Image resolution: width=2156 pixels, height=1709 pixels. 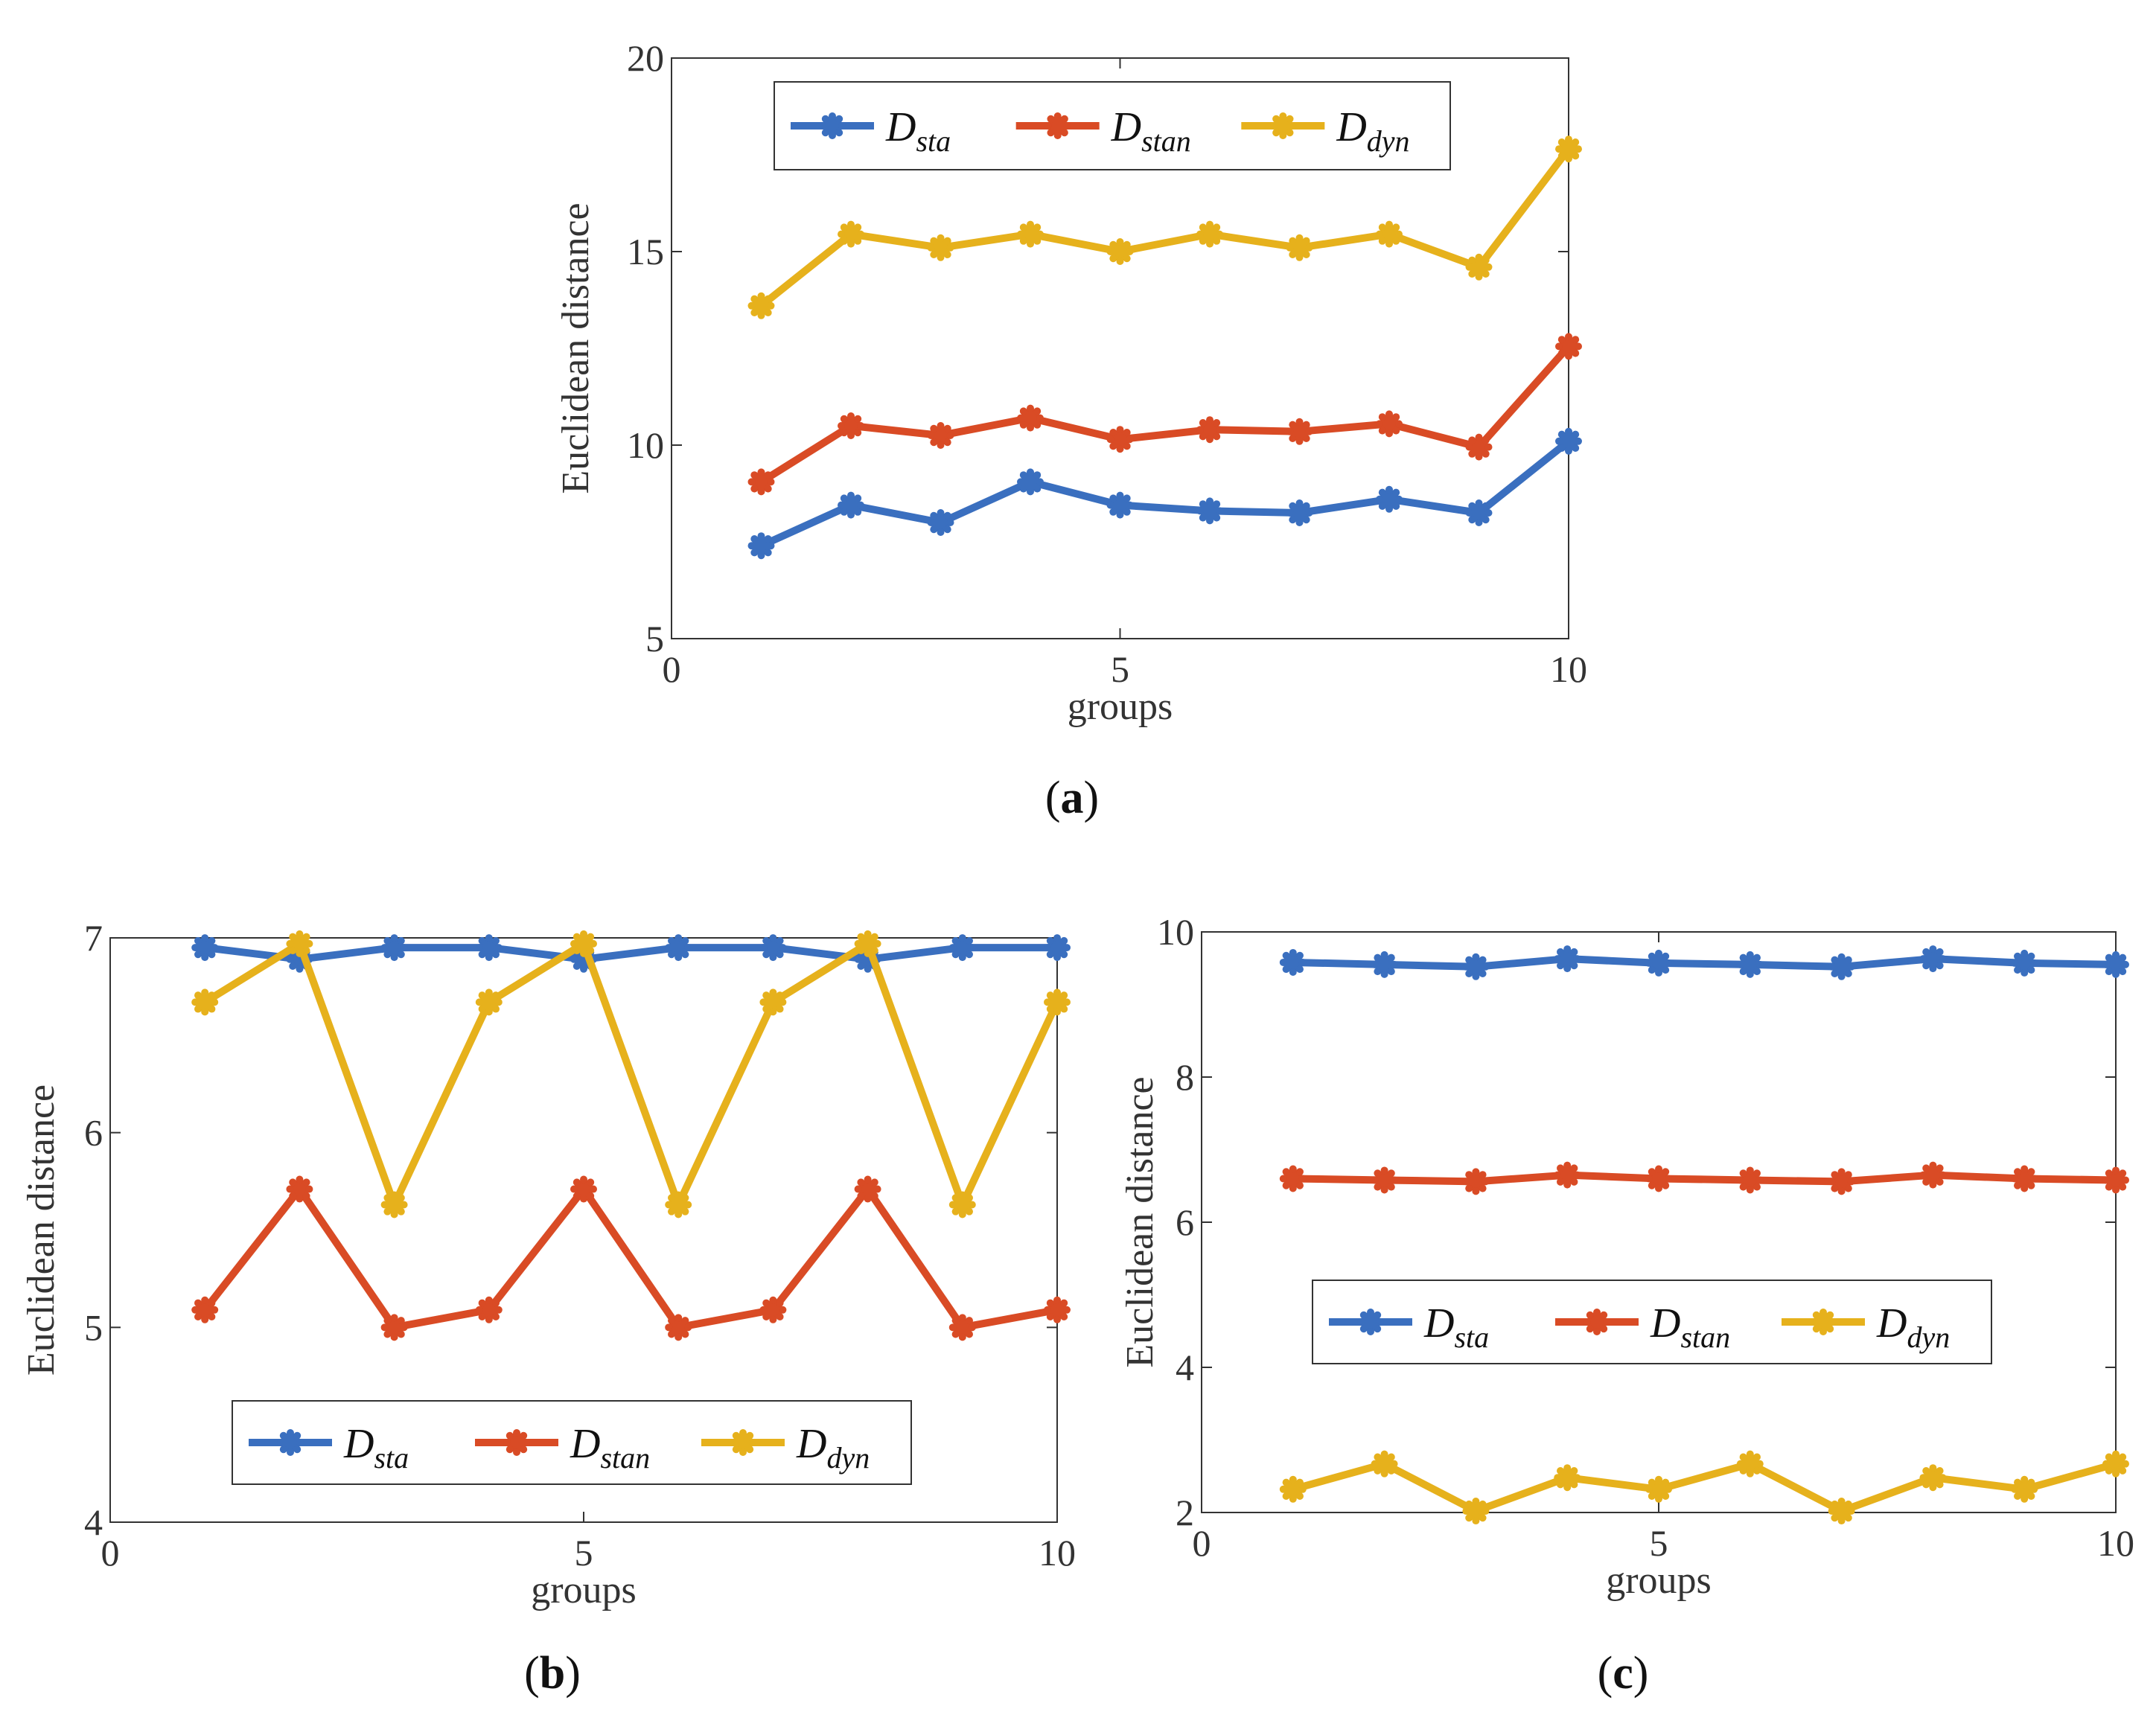 I want to click on panel-caption-c: (c), so click(x=1623, y=1673).